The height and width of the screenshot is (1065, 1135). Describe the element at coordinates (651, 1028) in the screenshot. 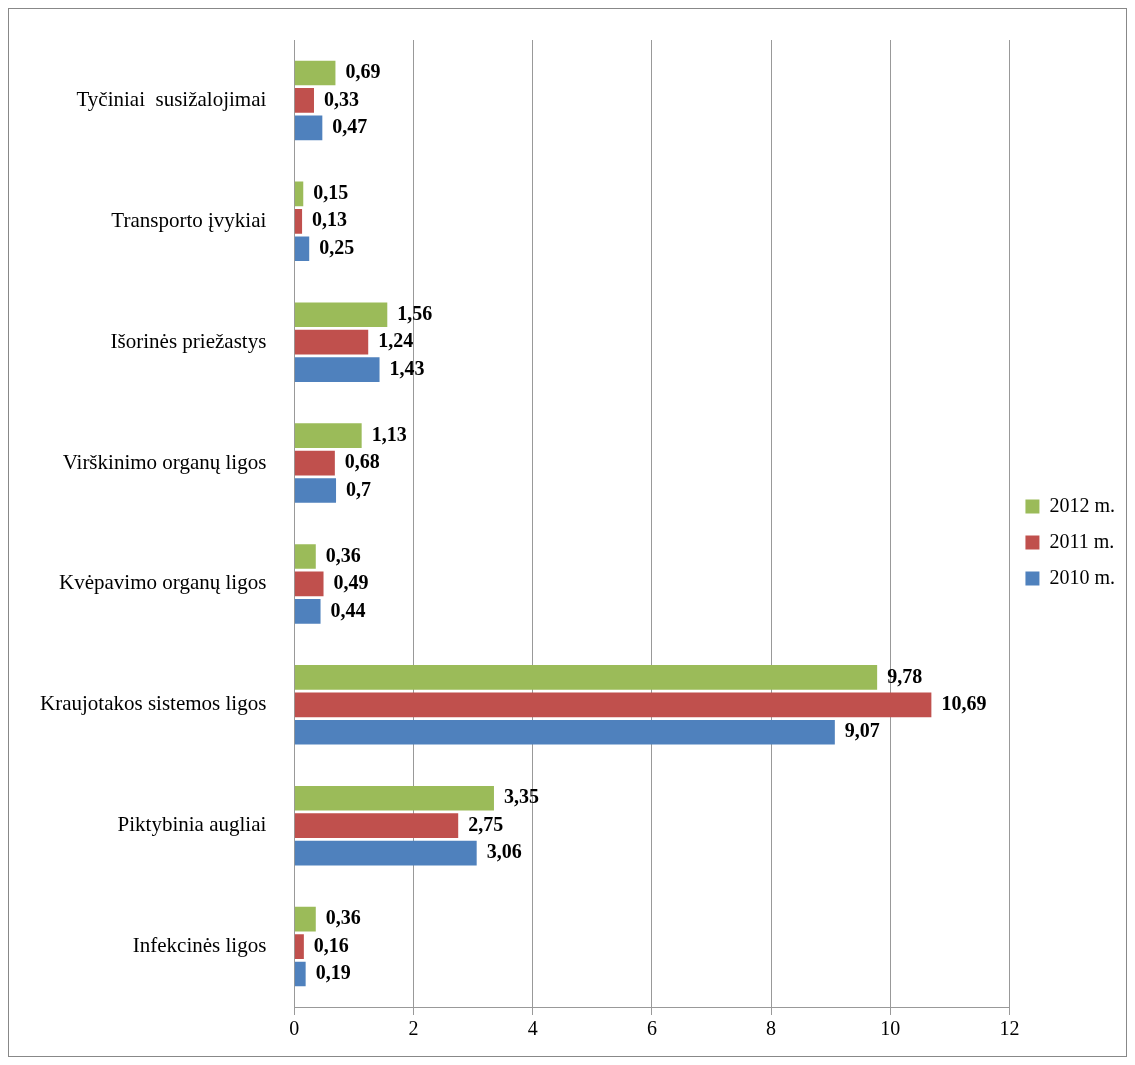

I see `x-tick-label: 6` at that location.